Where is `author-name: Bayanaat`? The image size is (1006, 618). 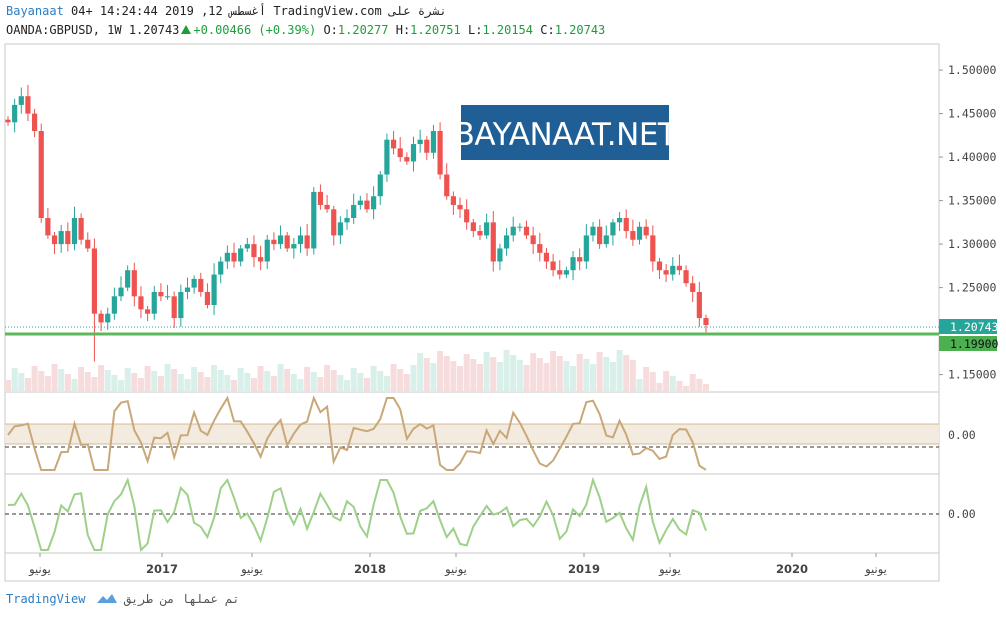
author-name: Bayanaat is located at coordinates (35, 11).